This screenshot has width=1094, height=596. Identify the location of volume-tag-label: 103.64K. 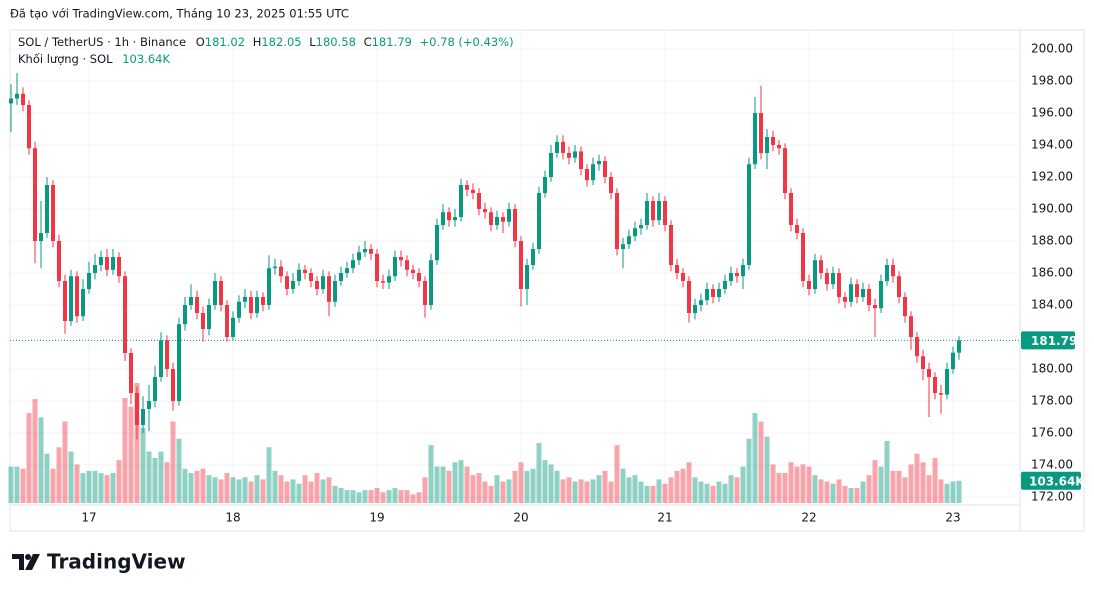
(1057, 481).